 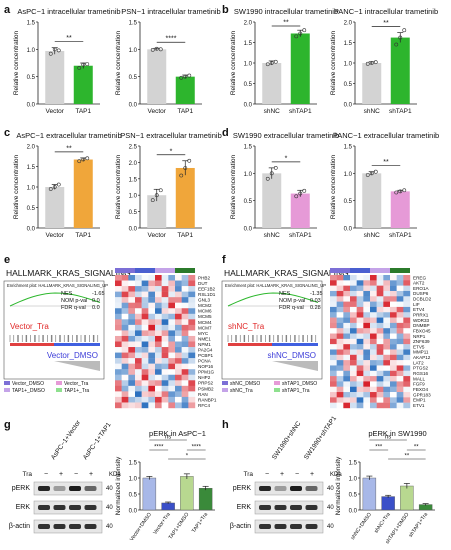 What do you see at coordinates (69, 38) in the screenshot?
I see `significance-label: **` at bounding box center [69, 38].